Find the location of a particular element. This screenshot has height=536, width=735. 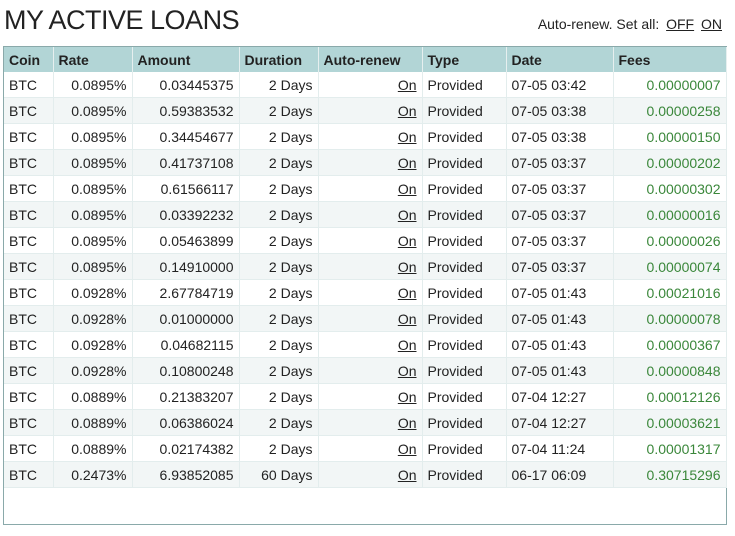

column-header-auto-renew: Auto-renew is located at coordinates (370, 59).